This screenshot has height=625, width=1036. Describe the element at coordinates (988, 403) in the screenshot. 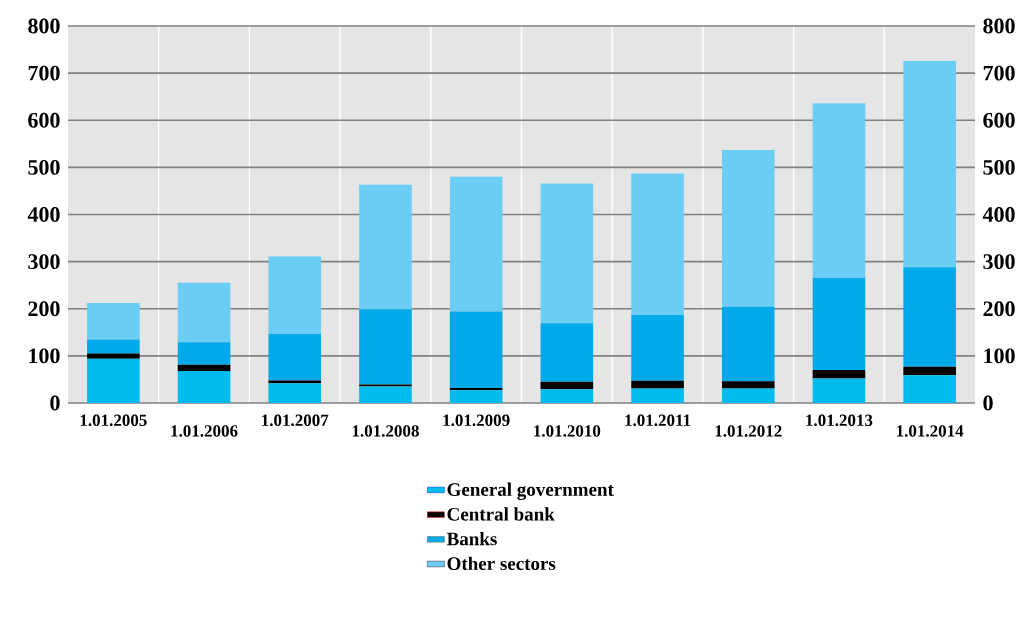

I see `y2-tick-label: 0` at that location.